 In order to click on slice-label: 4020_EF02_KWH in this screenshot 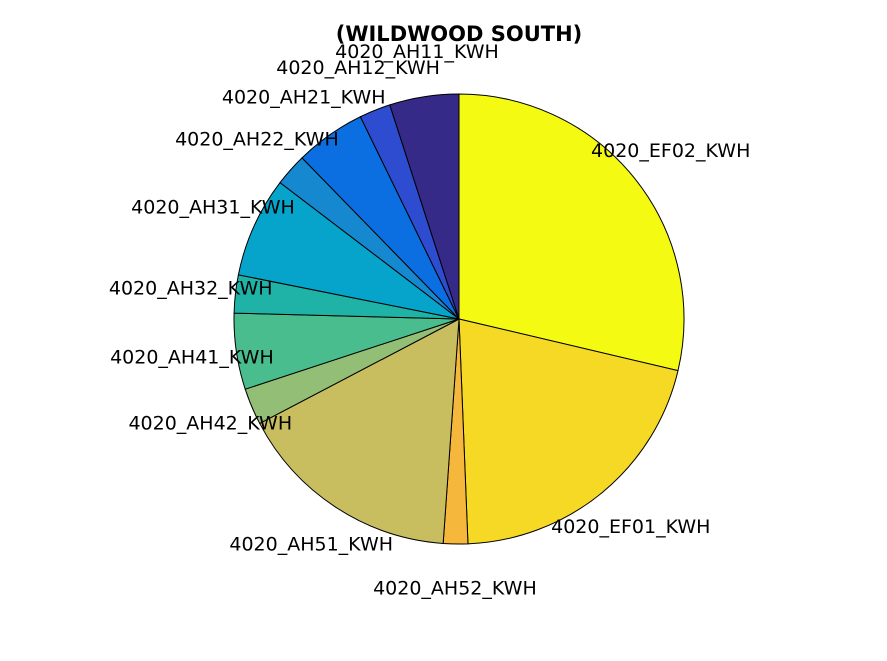, I will do `click(670, 151)`.